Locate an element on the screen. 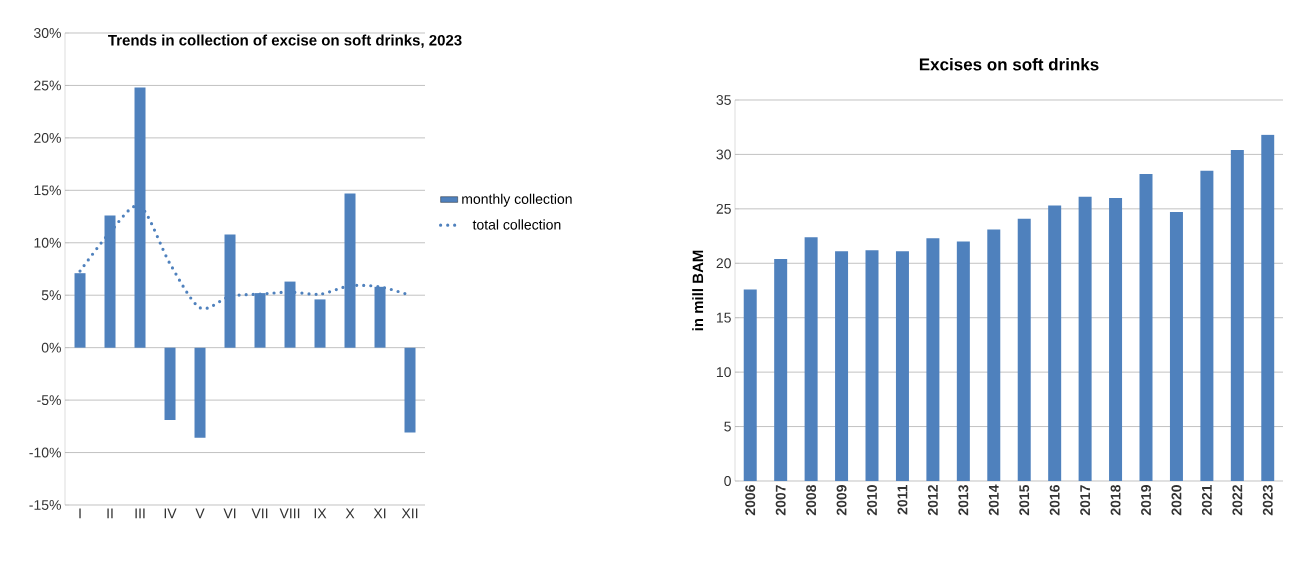  x-tick-label: IX is located at coordinates (320, 513).